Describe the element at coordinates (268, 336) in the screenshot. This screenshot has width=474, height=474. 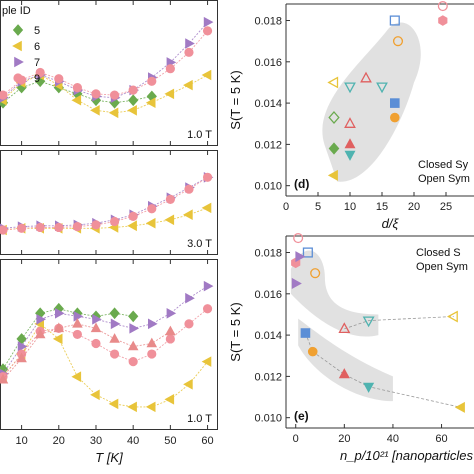
I see `y-tick-label: 0.014` at that location.